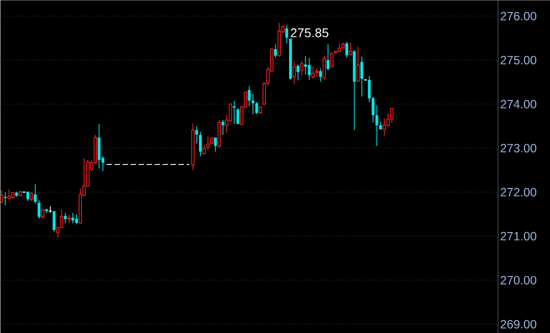 The width and height of the screenshot is (550, 333). I want to click on annotation: 275.85, so click(309, 33).